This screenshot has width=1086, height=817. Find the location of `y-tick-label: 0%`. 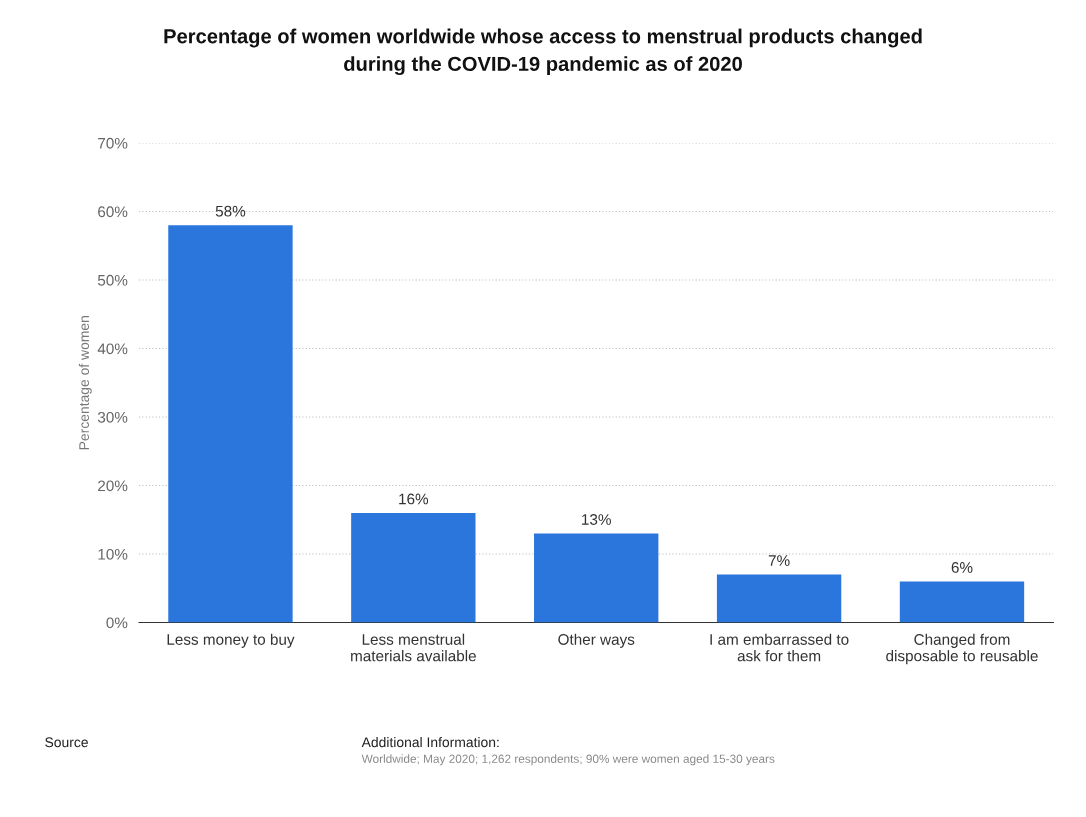

y-tick-label: 0% is located at coordinates (117, 623).